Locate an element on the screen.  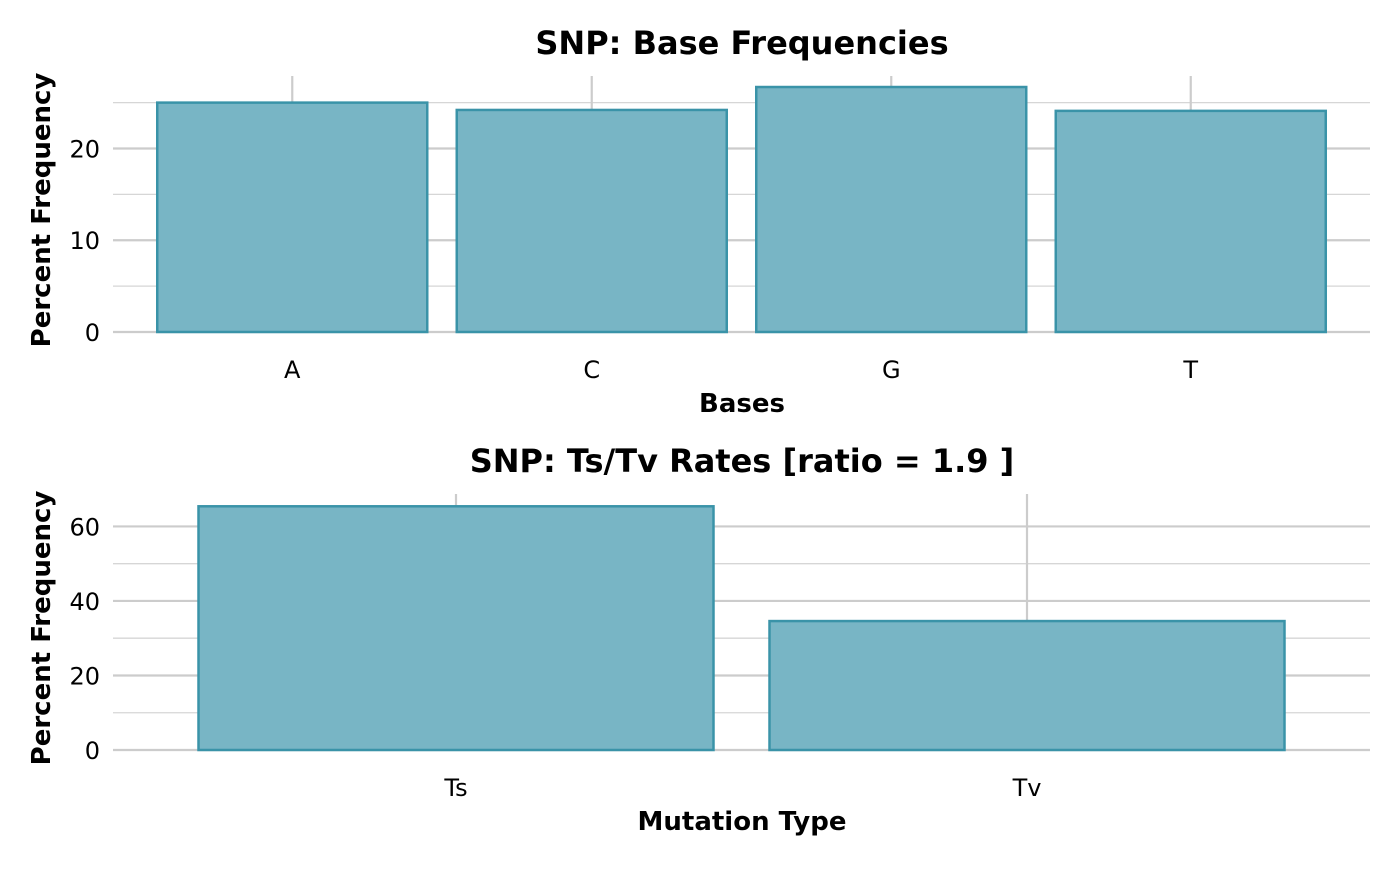
y-tick-label: 60 is located at coordinates (84, 527).